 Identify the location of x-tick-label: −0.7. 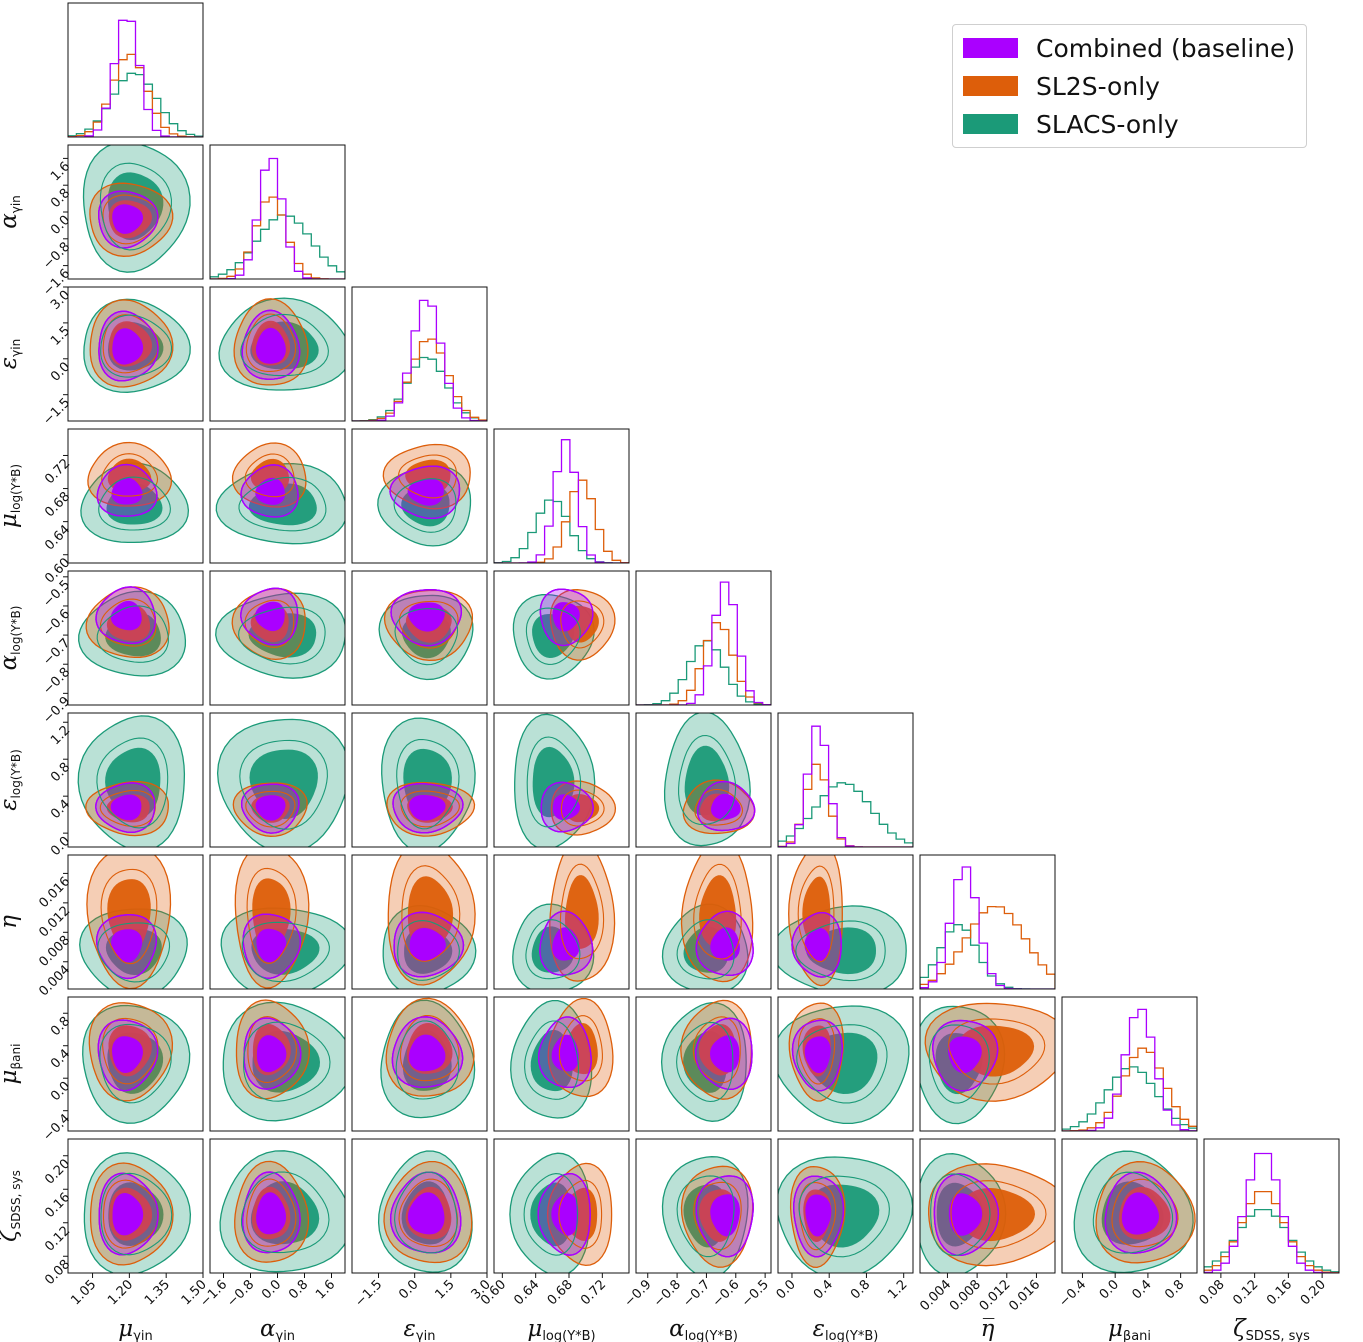
(696, 1293).